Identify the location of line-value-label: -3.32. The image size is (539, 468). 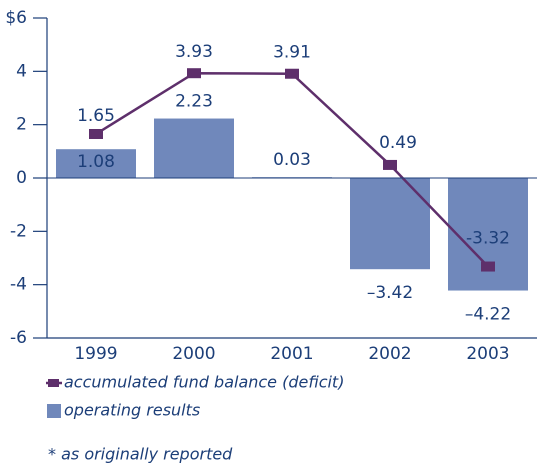
(488, 239).